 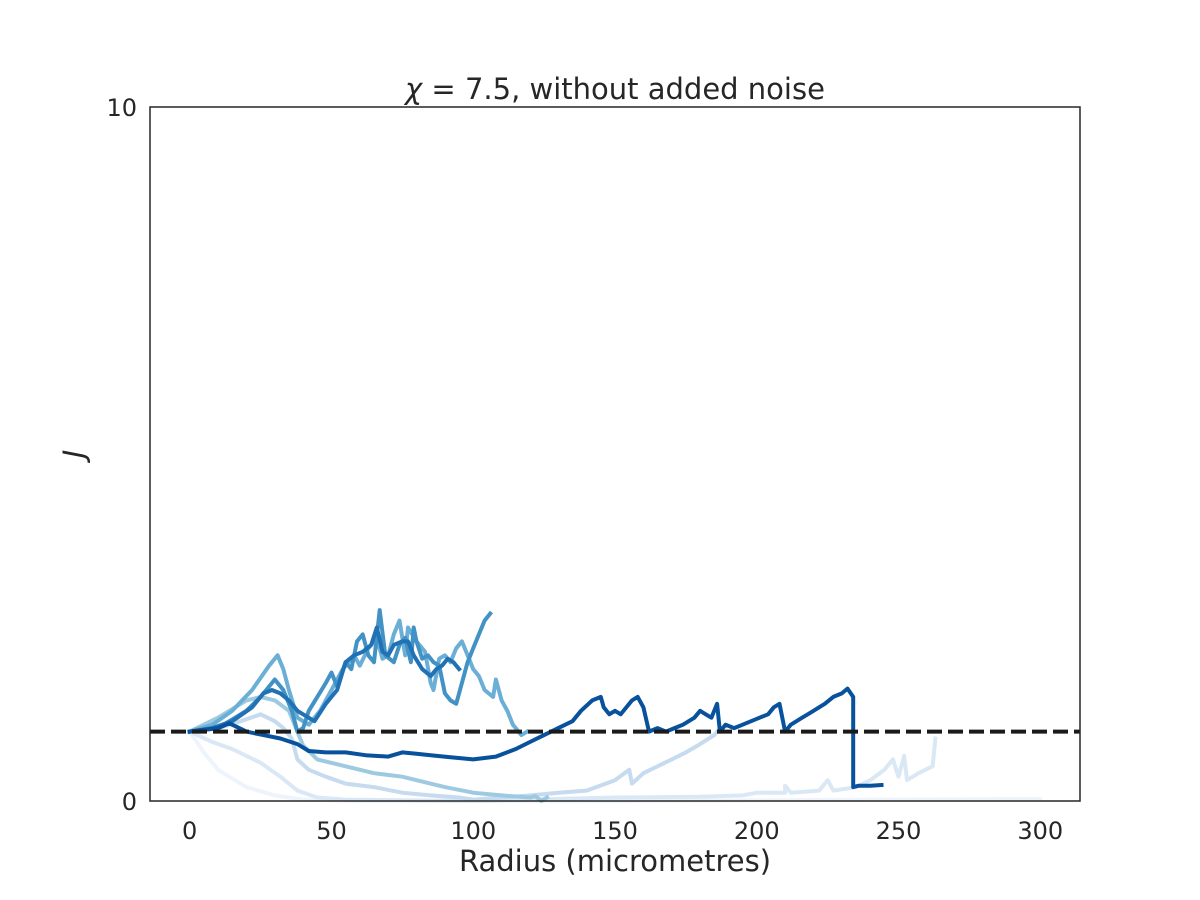 I want to click on chart-title: χ = 7.5, without added noise, so click(x=614, y=89).